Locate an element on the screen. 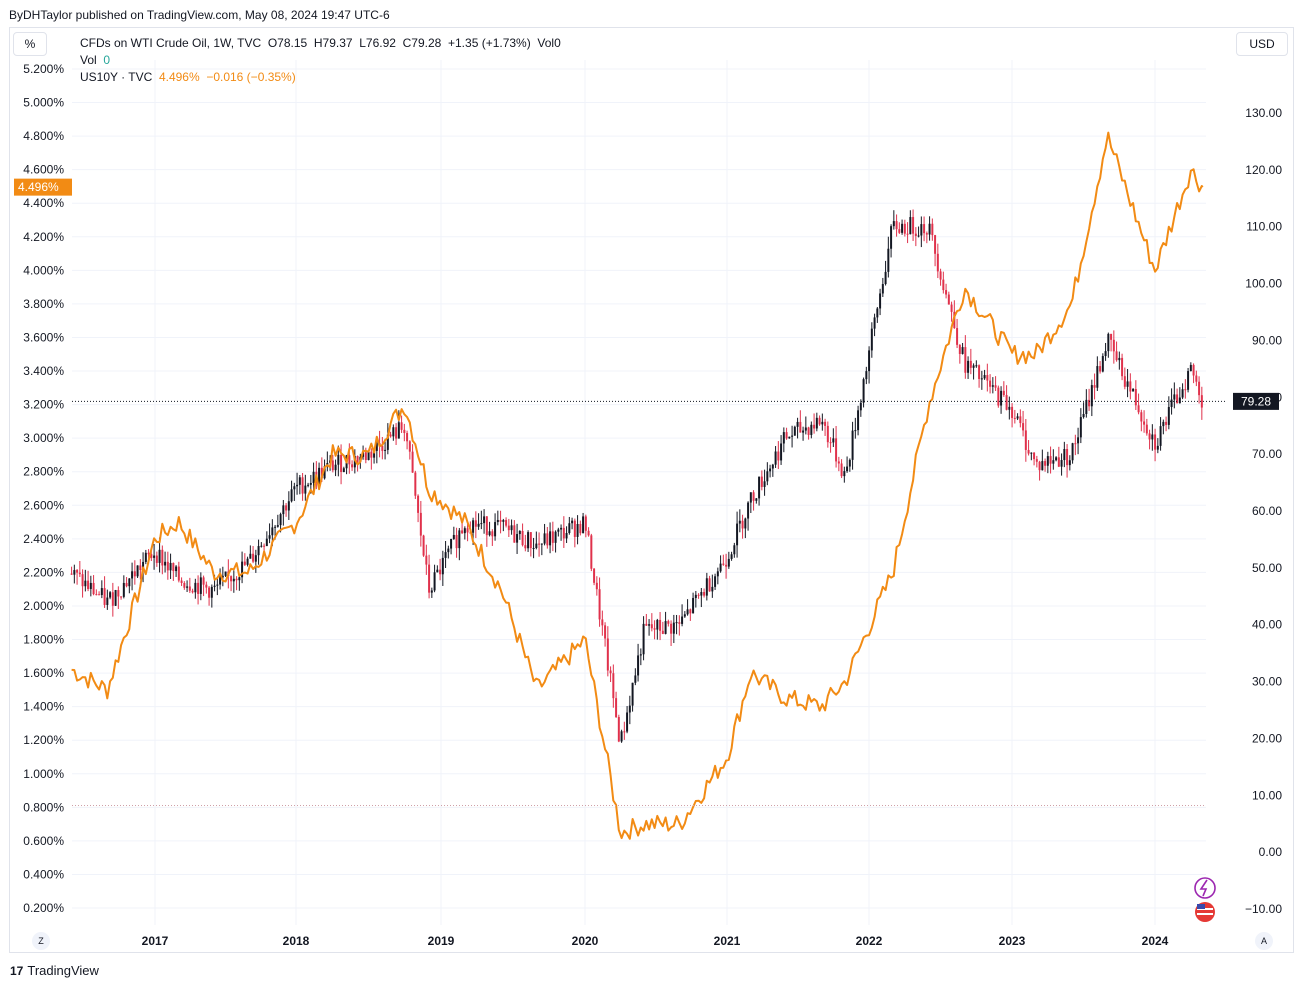 The height and width of the screenshot is (989, 1303). yield-legend: US10Y · TVC 4.496% −0.016 (−0.35%) is located at coordinates (320, 77).